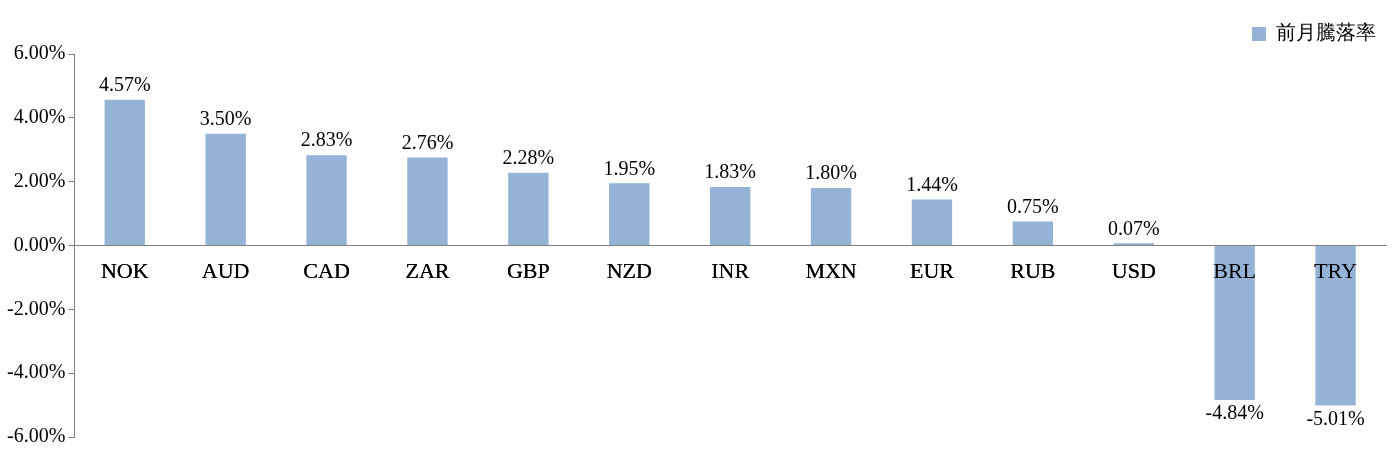  What do you see at coordinates (528, 156) in the screenshot?
I see `data-label: 2.28%` at bounding box center [528, 156].